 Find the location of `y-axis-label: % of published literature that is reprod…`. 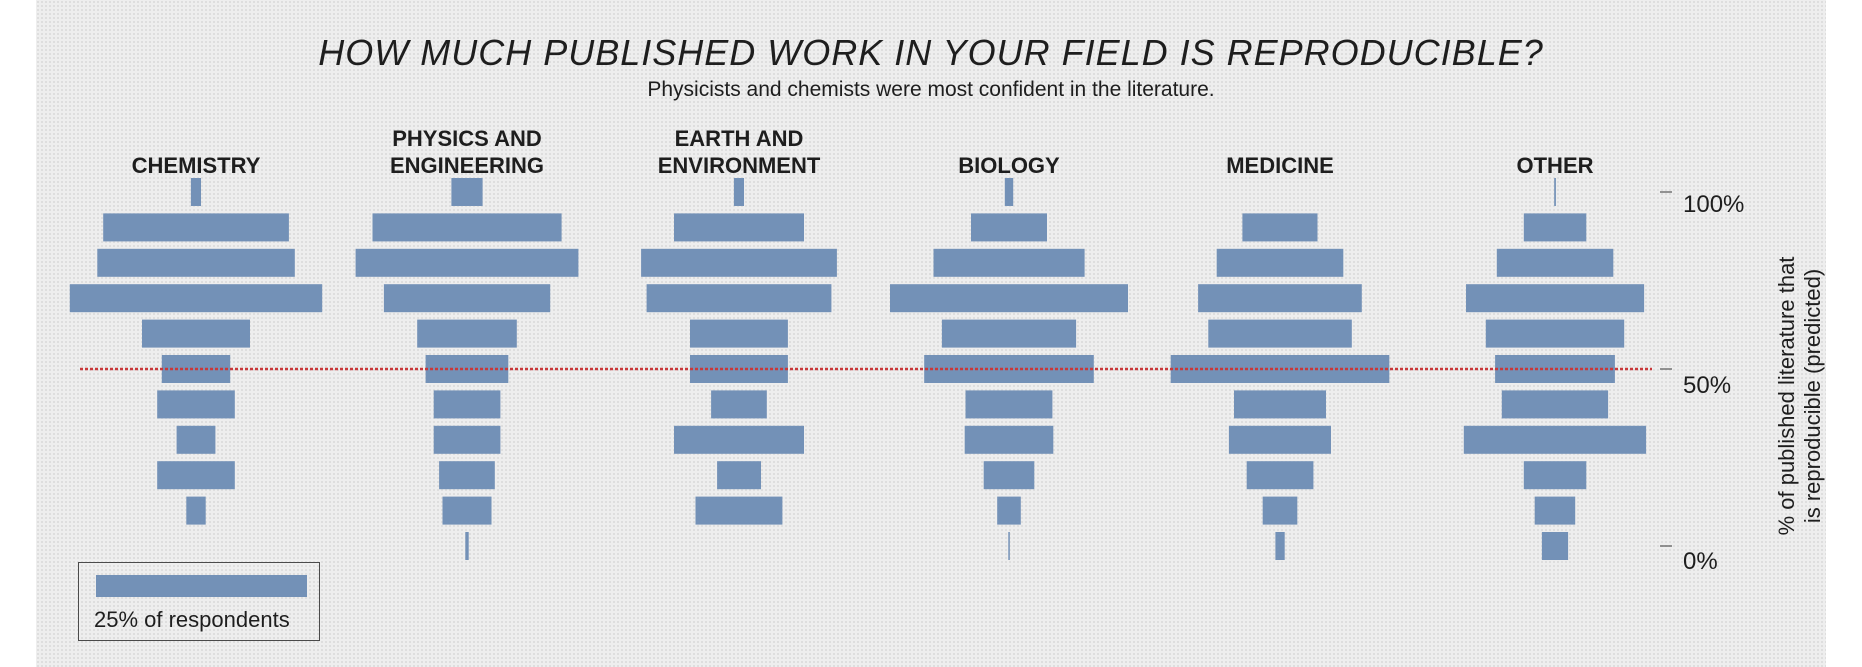

y-axis-label: % of published literature that is reprod… is located at coordinates (1799, 396).